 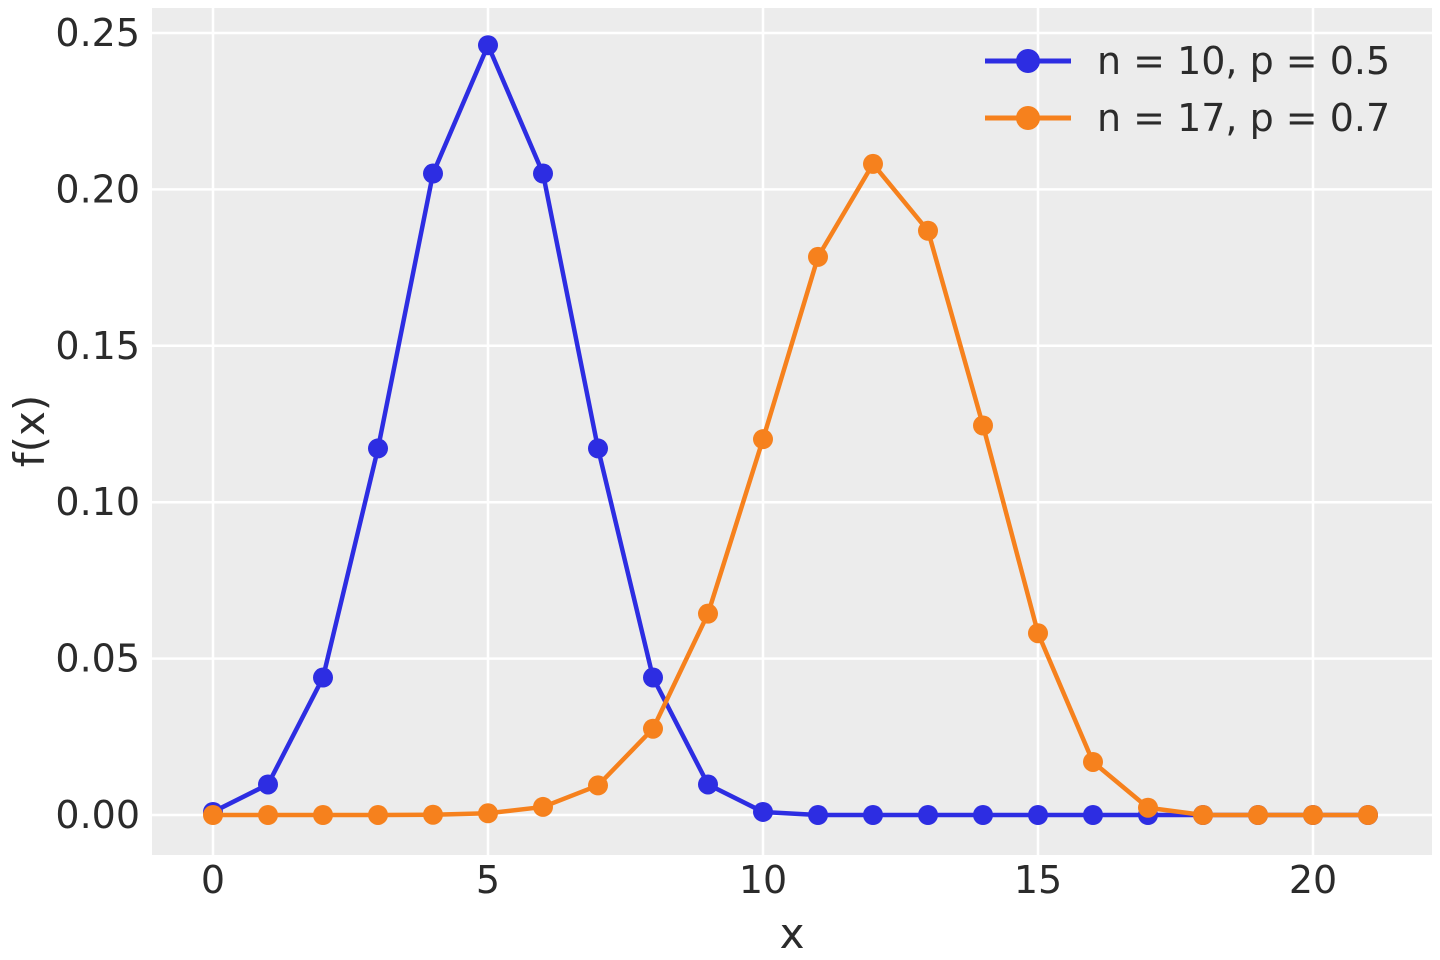 I want to click on y-tick-label: 0.10, so click(x=97, y=502).